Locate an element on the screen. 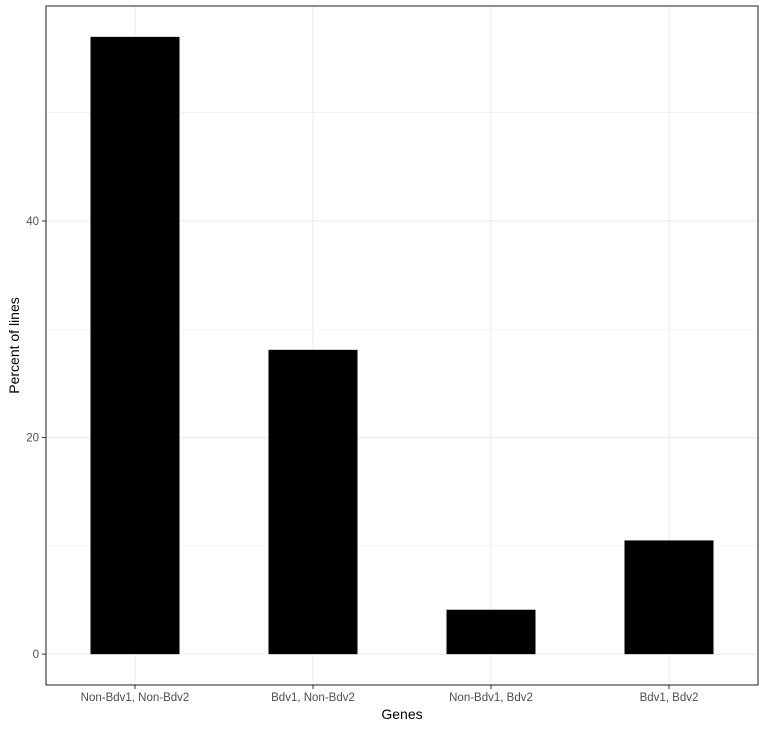  y-tick-label: 20 is located at coordinates (32, 439).